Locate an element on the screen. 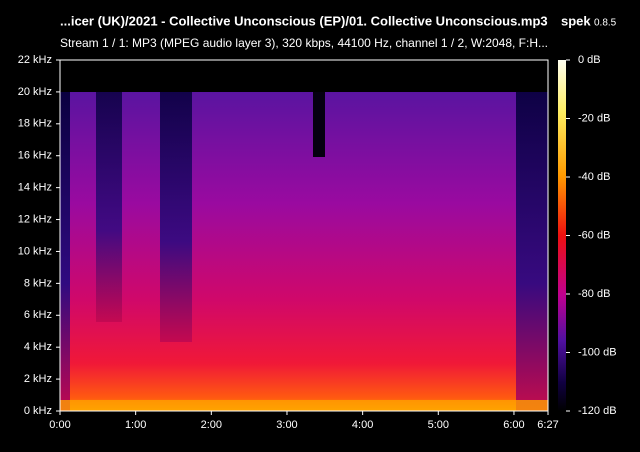 The image size is (640, 452). y-tick-label: 12 kHz is located at coordinates (35, 219).